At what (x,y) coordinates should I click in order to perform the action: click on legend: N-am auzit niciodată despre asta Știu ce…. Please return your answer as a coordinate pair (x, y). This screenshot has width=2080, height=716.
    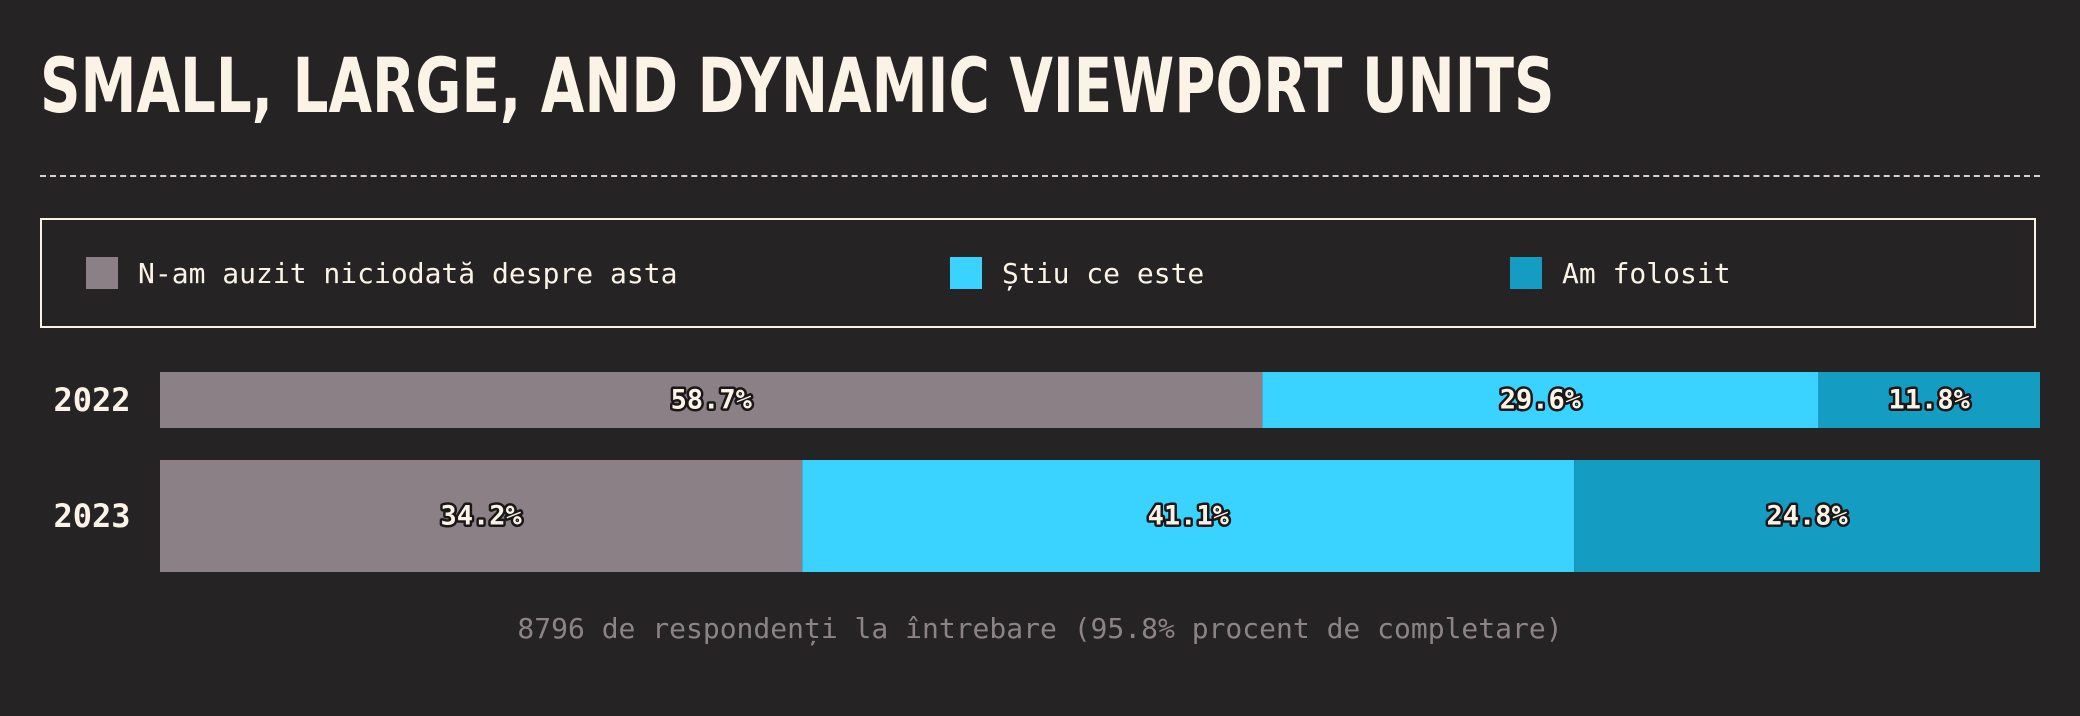
    Looking at the image, I should click on (1038, 273).